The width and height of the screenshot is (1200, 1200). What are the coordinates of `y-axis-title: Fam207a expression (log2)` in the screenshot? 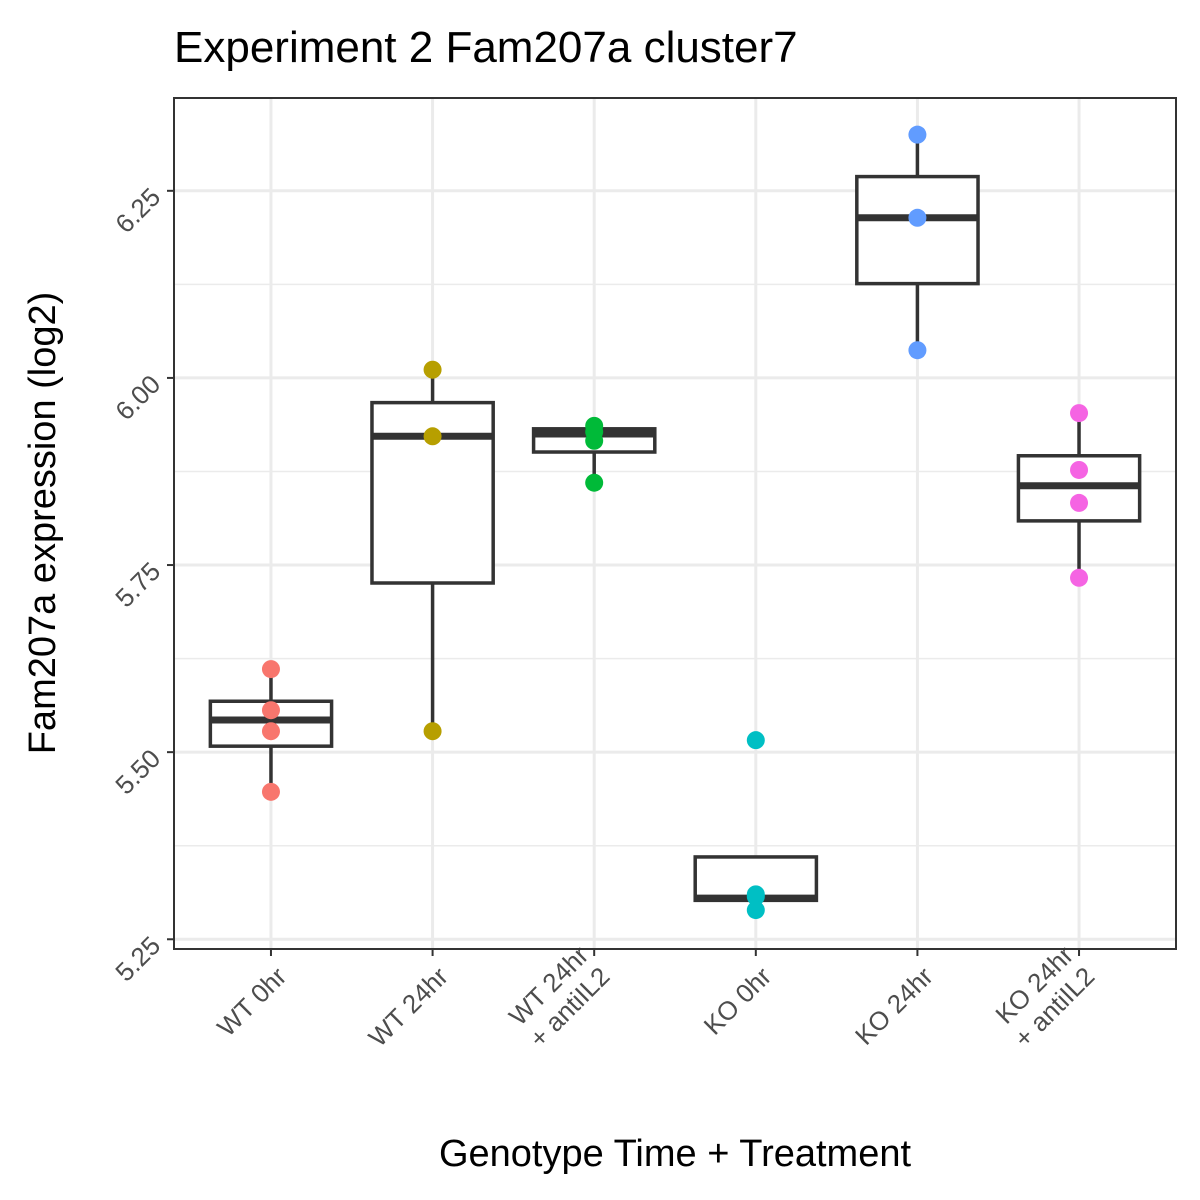 It's located at (43, 523).